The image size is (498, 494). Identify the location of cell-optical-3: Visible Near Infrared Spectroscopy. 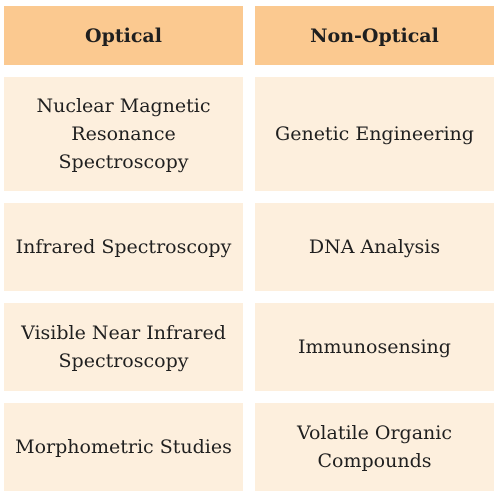
(123, 347).